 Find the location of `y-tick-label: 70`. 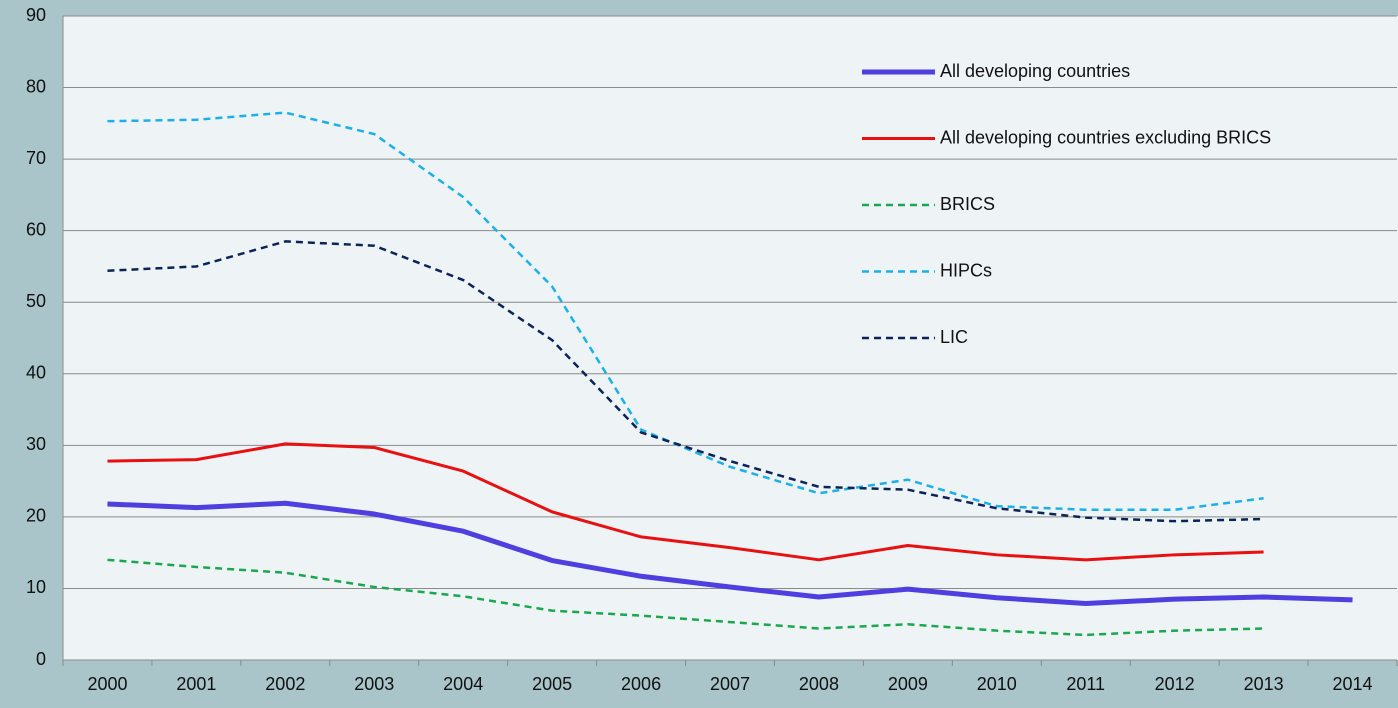

y-tick-label: 70 is located at coordinates (36, 158).